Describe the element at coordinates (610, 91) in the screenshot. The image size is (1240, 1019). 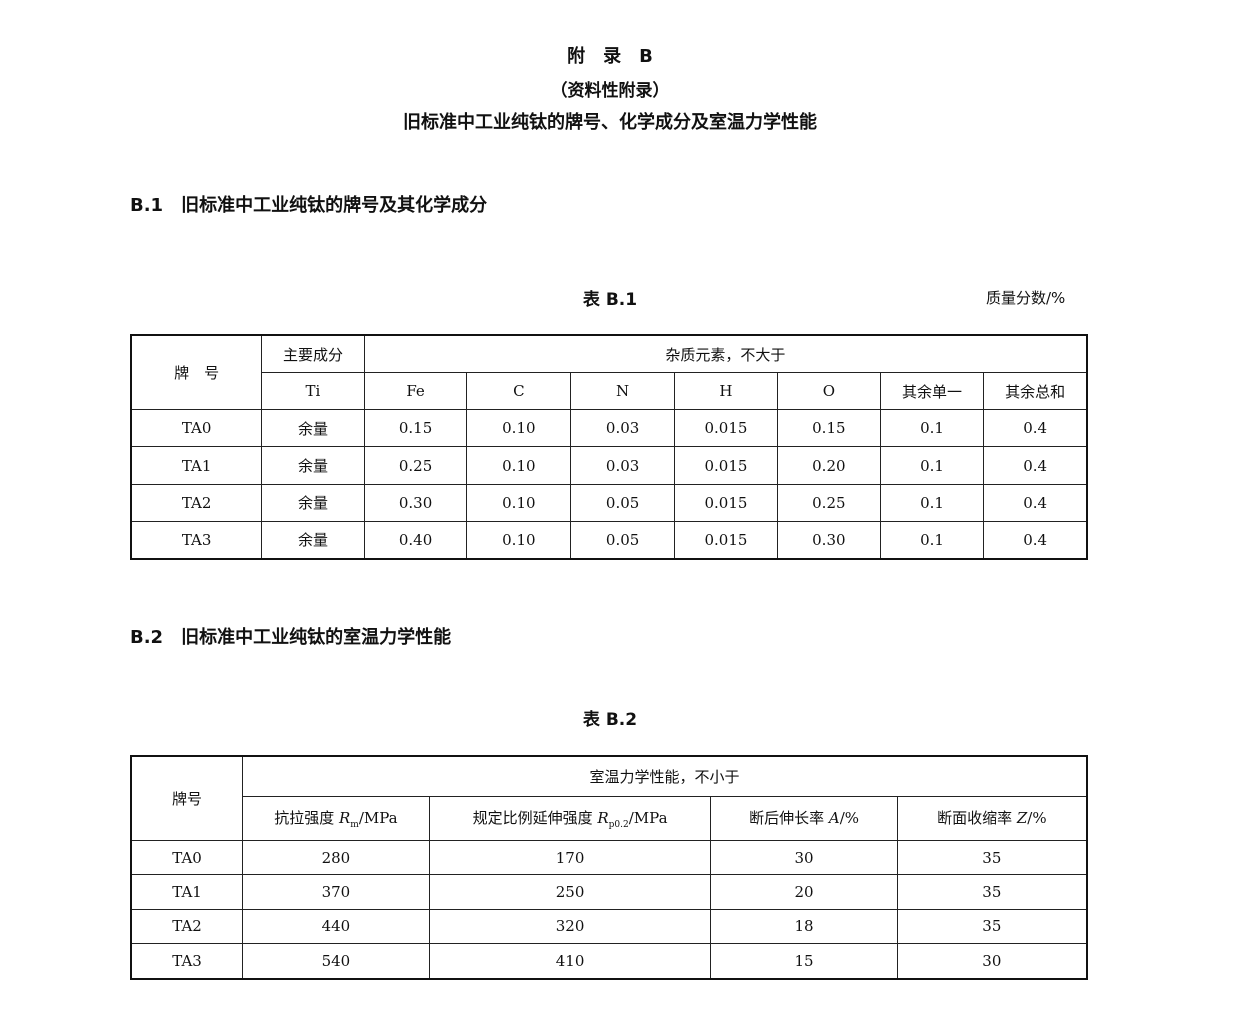
I see `appendix-type: （资料性附录）` at that location.